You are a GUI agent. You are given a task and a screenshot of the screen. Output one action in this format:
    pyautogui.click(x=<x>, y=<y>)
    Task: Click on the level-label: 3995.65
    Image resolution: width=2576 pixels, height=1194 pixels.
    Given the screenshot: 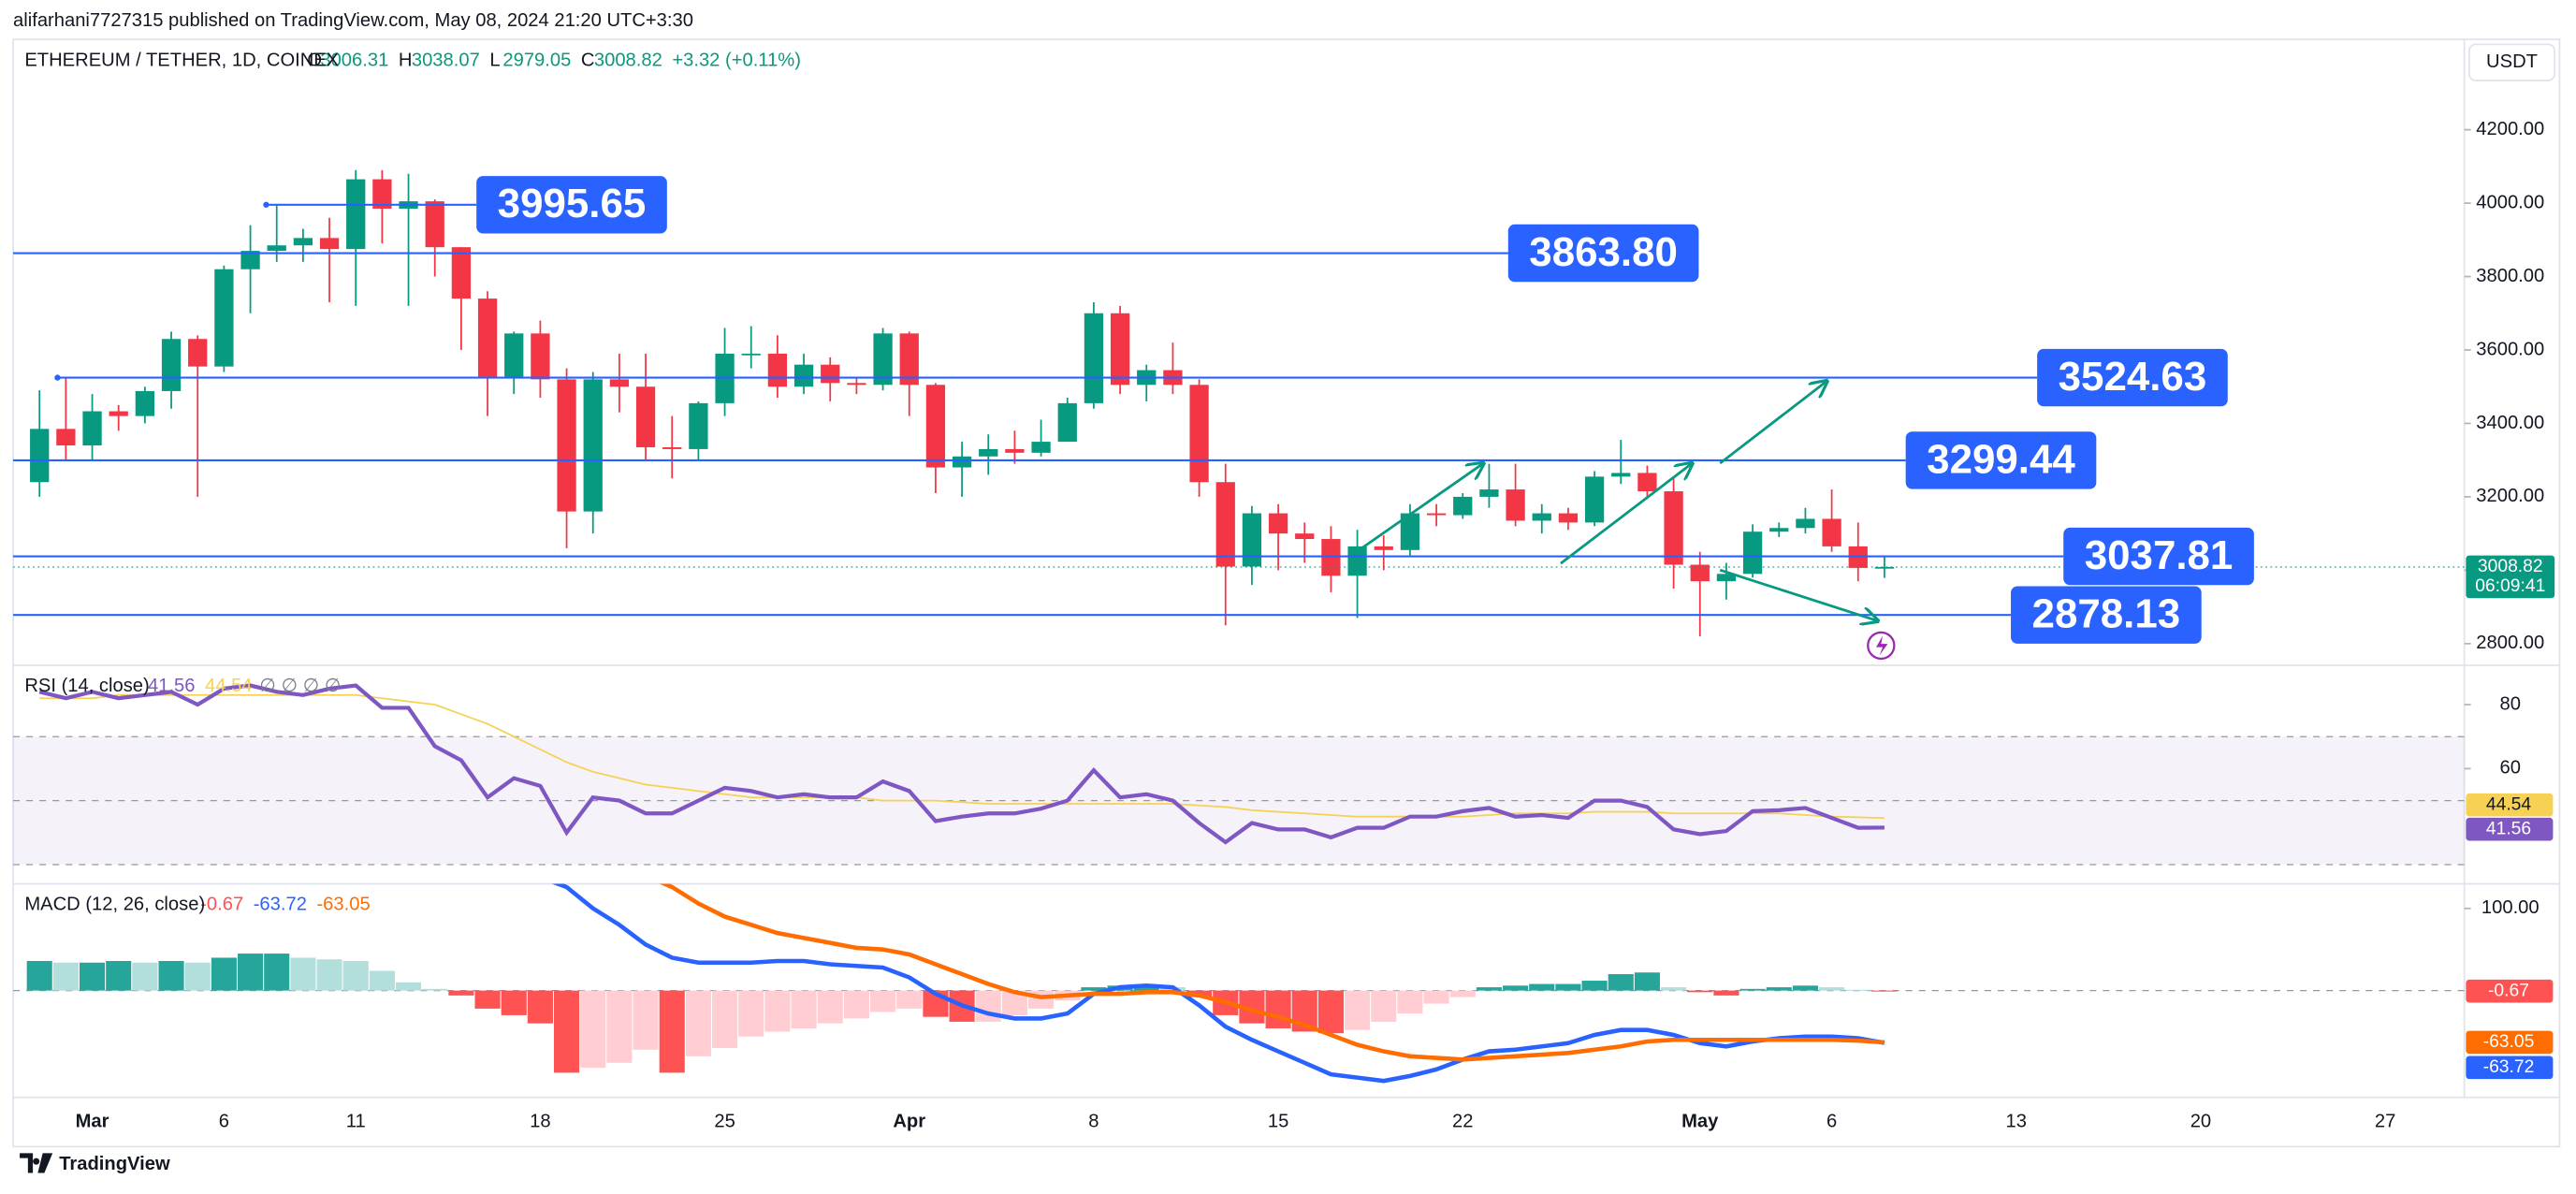 What is the action you would take?
    pyautogui.click(x=572, y=204)
    